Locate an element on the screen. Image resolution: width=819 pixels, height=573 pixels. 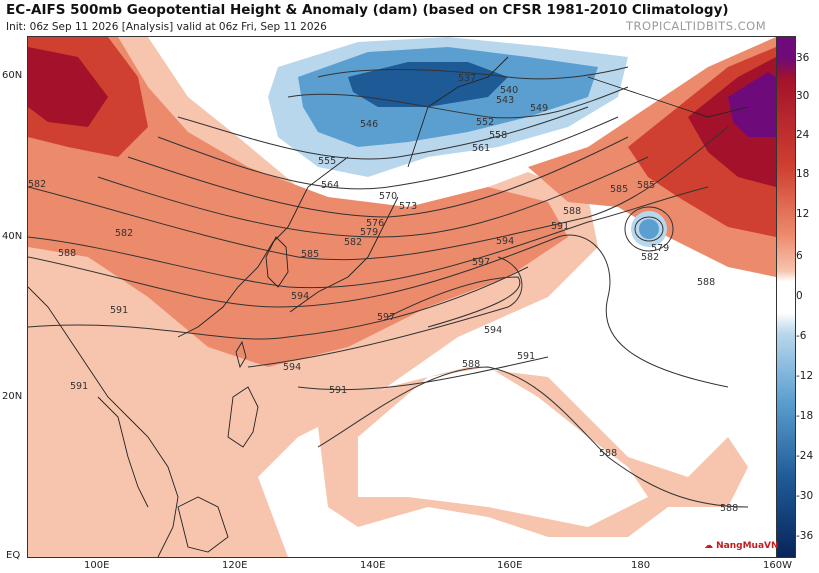
contour-label: 543 is located at coordinates (505, 100).